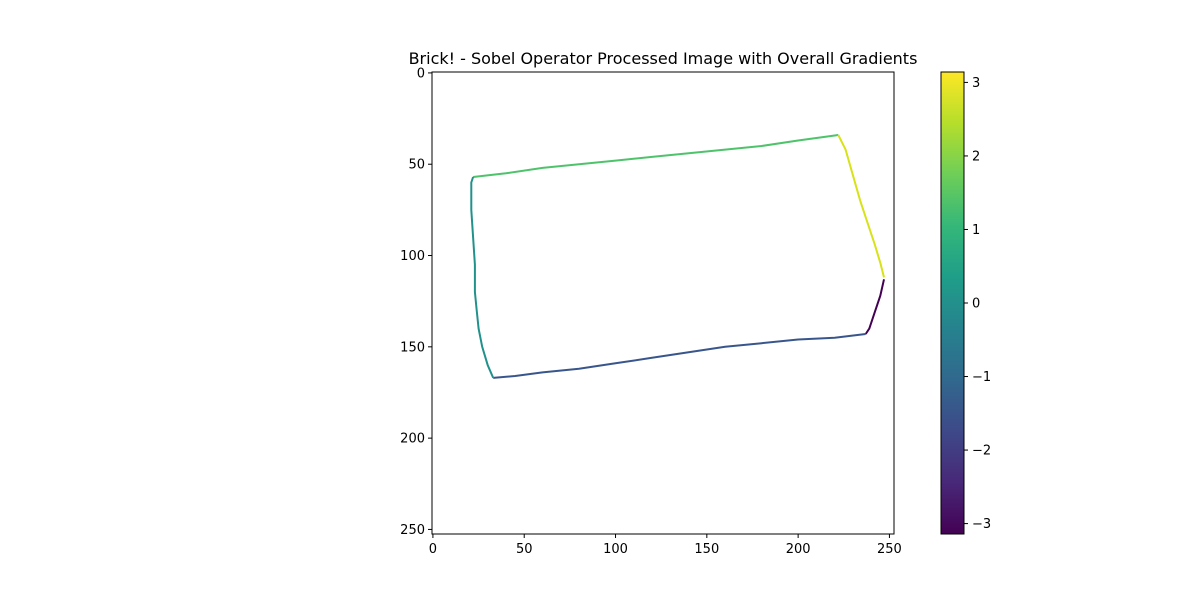 The height and width of the screenshot is (600, 1200). Describe the element at coordinates (798, 549) in the screenshot. I see `x-tick-label: 200` at that location.